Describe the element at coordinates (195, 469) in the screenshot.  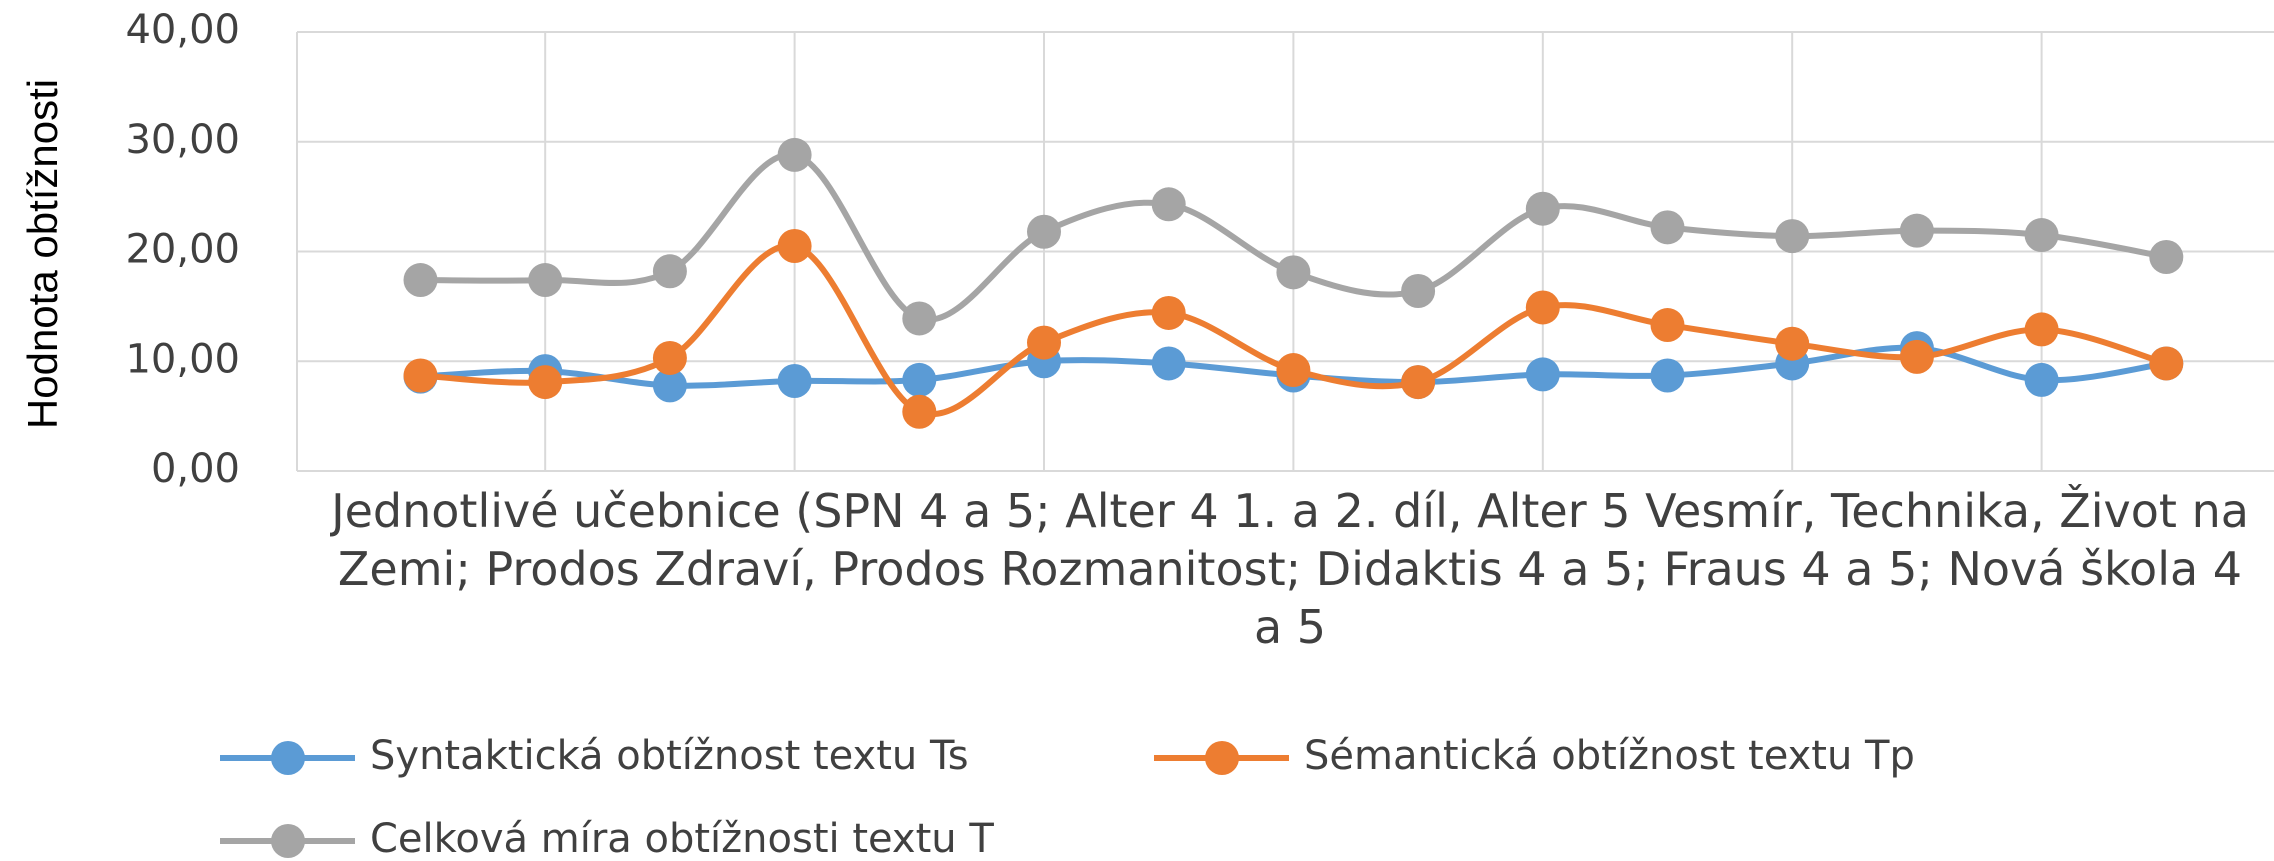
I see `y-tick-label: 0,00` at that location.